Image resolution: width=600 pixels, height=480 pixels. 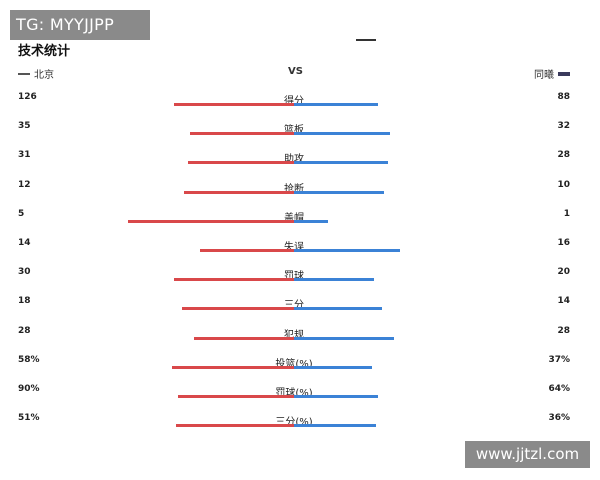 I want to click on stat-right-value: 20, so click(x=563, y=272).